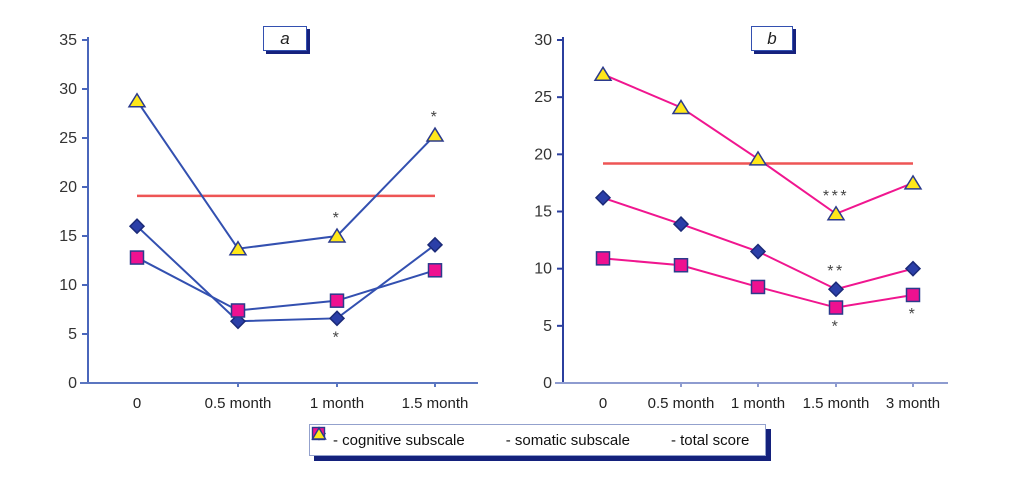  I want to click on y-axis: 0 5 10 15 20 25 30, so click(549, 212).